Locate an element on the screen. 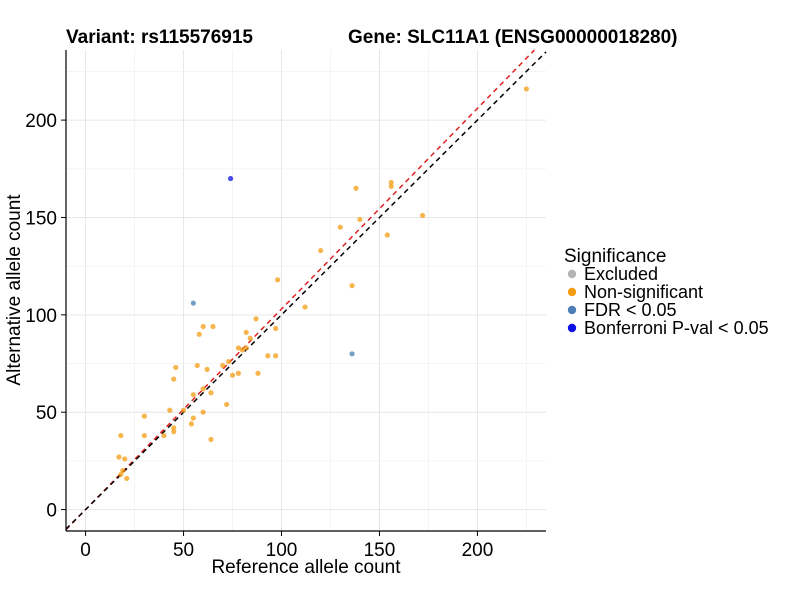 This screenshot has height=600, width=800. y-tick-label: 0 is located at coordinates (51, 511).